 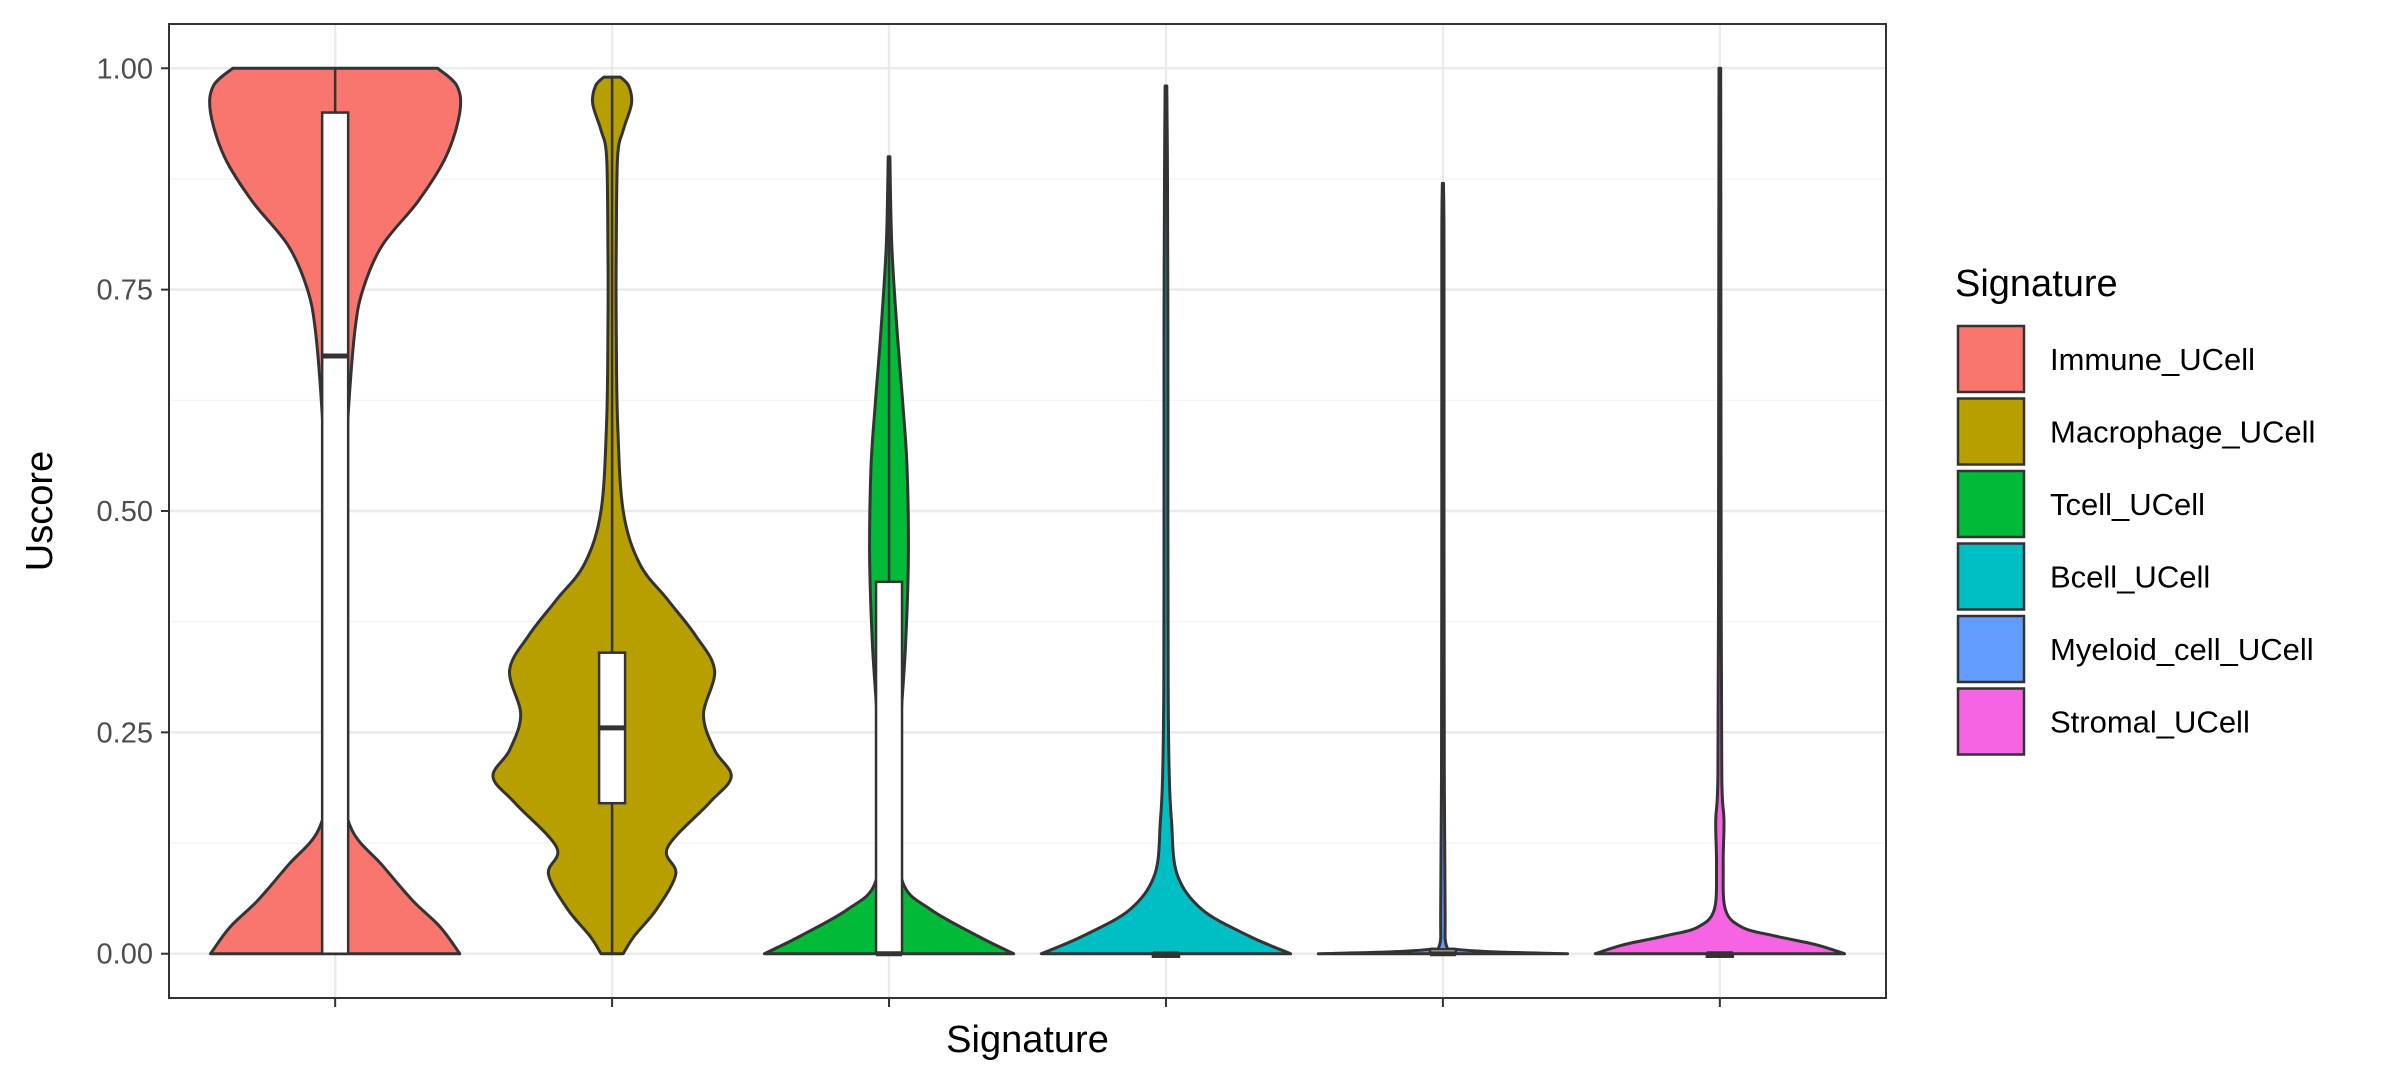 What do you see at coordinates (125, 955) in the screenshot?
I see `y-tick-label: 0.00` at bounding box center [125, 955].